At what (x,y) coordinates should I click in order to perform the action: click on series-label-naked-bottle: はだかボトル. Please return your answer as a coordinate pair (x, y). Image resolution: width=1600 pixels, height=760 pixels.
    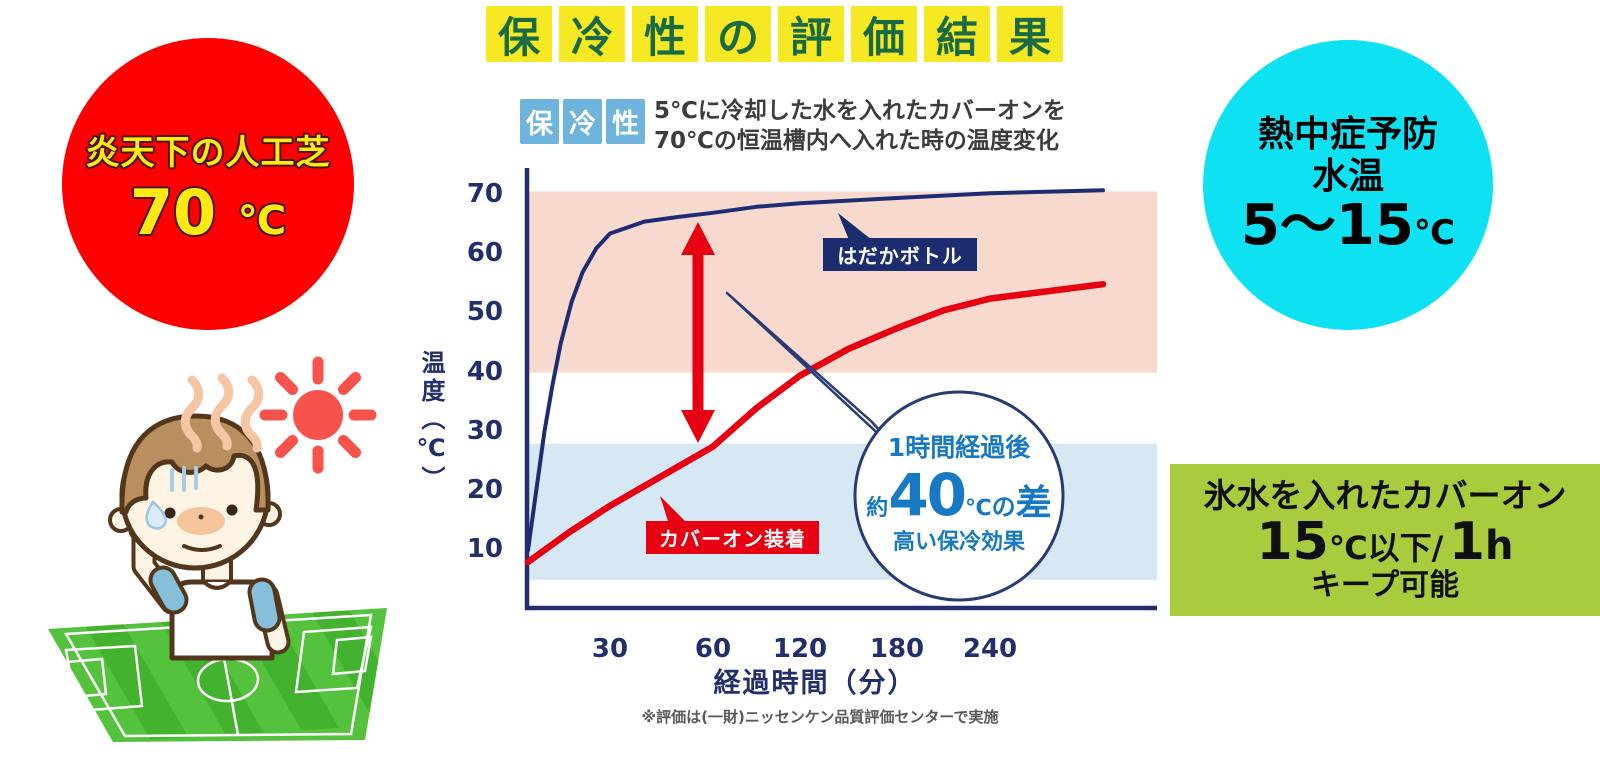
    Looking at the image, I should click on (900, 254).